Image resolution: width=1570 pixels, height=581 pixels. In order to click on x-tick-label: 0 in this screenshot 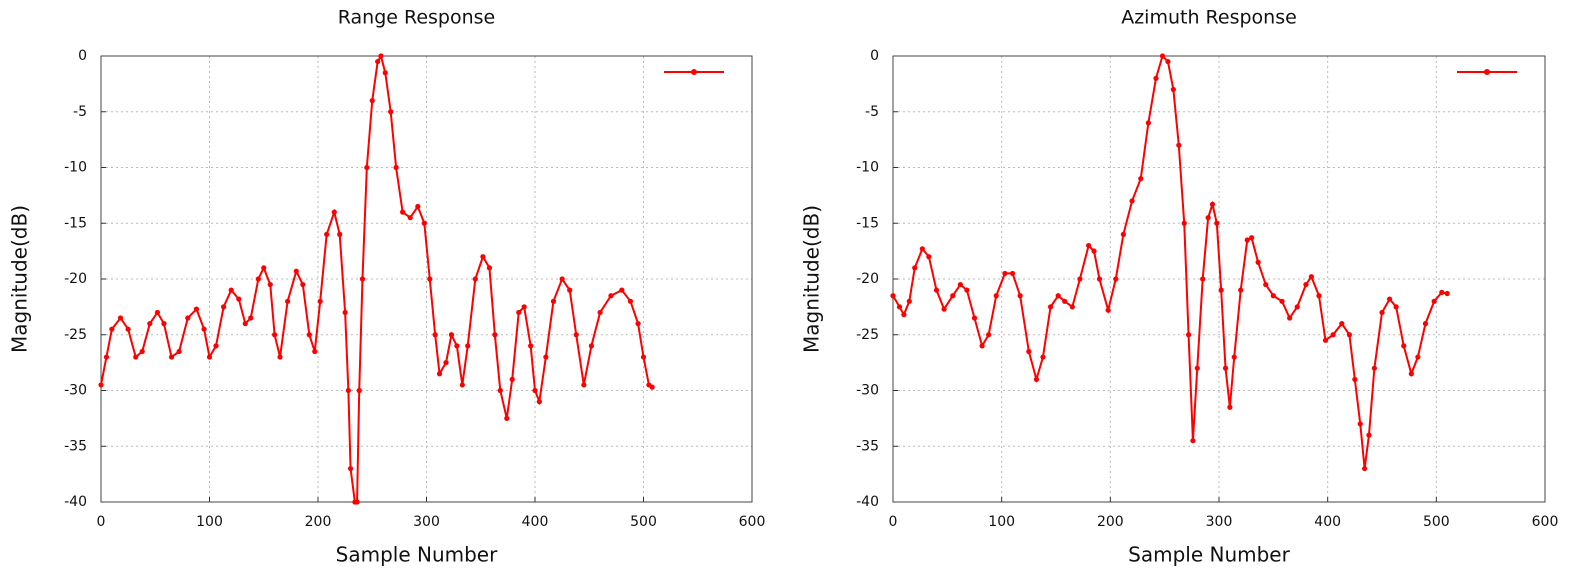, I will do `click(893, 522)`.